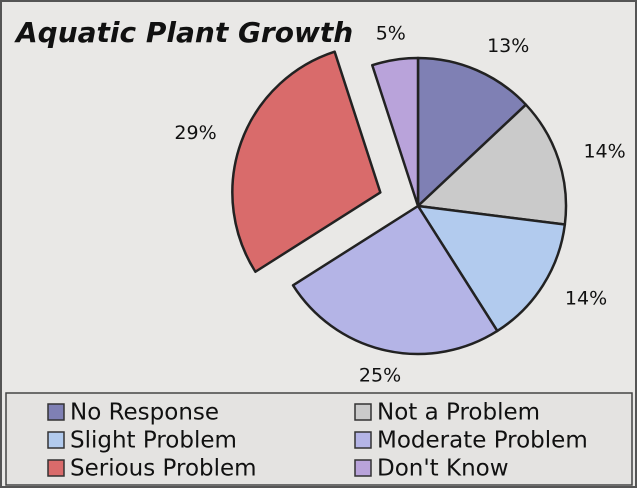 This screenshot has width=637, height=488. What do you see at coordinates (183, 32) in the screenshot?
I see `chart-title: Aquatic Plant Growth` at bounding box center [183, 32].